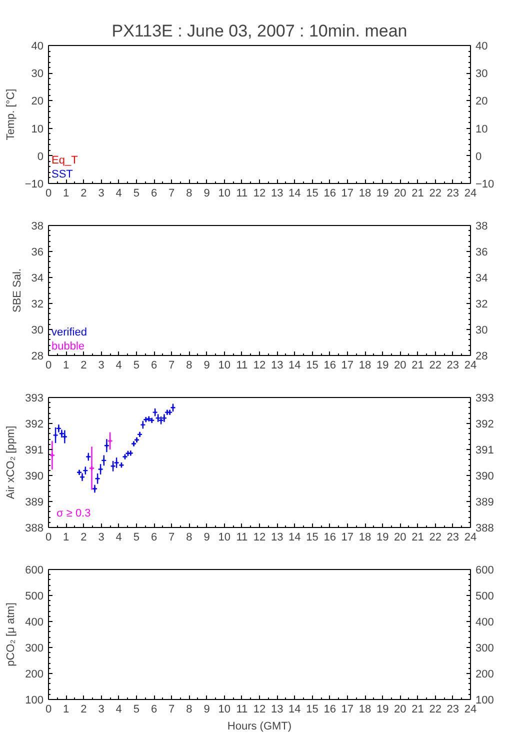 The height and width of the screenshot is (739, 509). Describe the element at coordinates (34, 450) in the screenshot. I see `y-tick-label: 391` at that location.